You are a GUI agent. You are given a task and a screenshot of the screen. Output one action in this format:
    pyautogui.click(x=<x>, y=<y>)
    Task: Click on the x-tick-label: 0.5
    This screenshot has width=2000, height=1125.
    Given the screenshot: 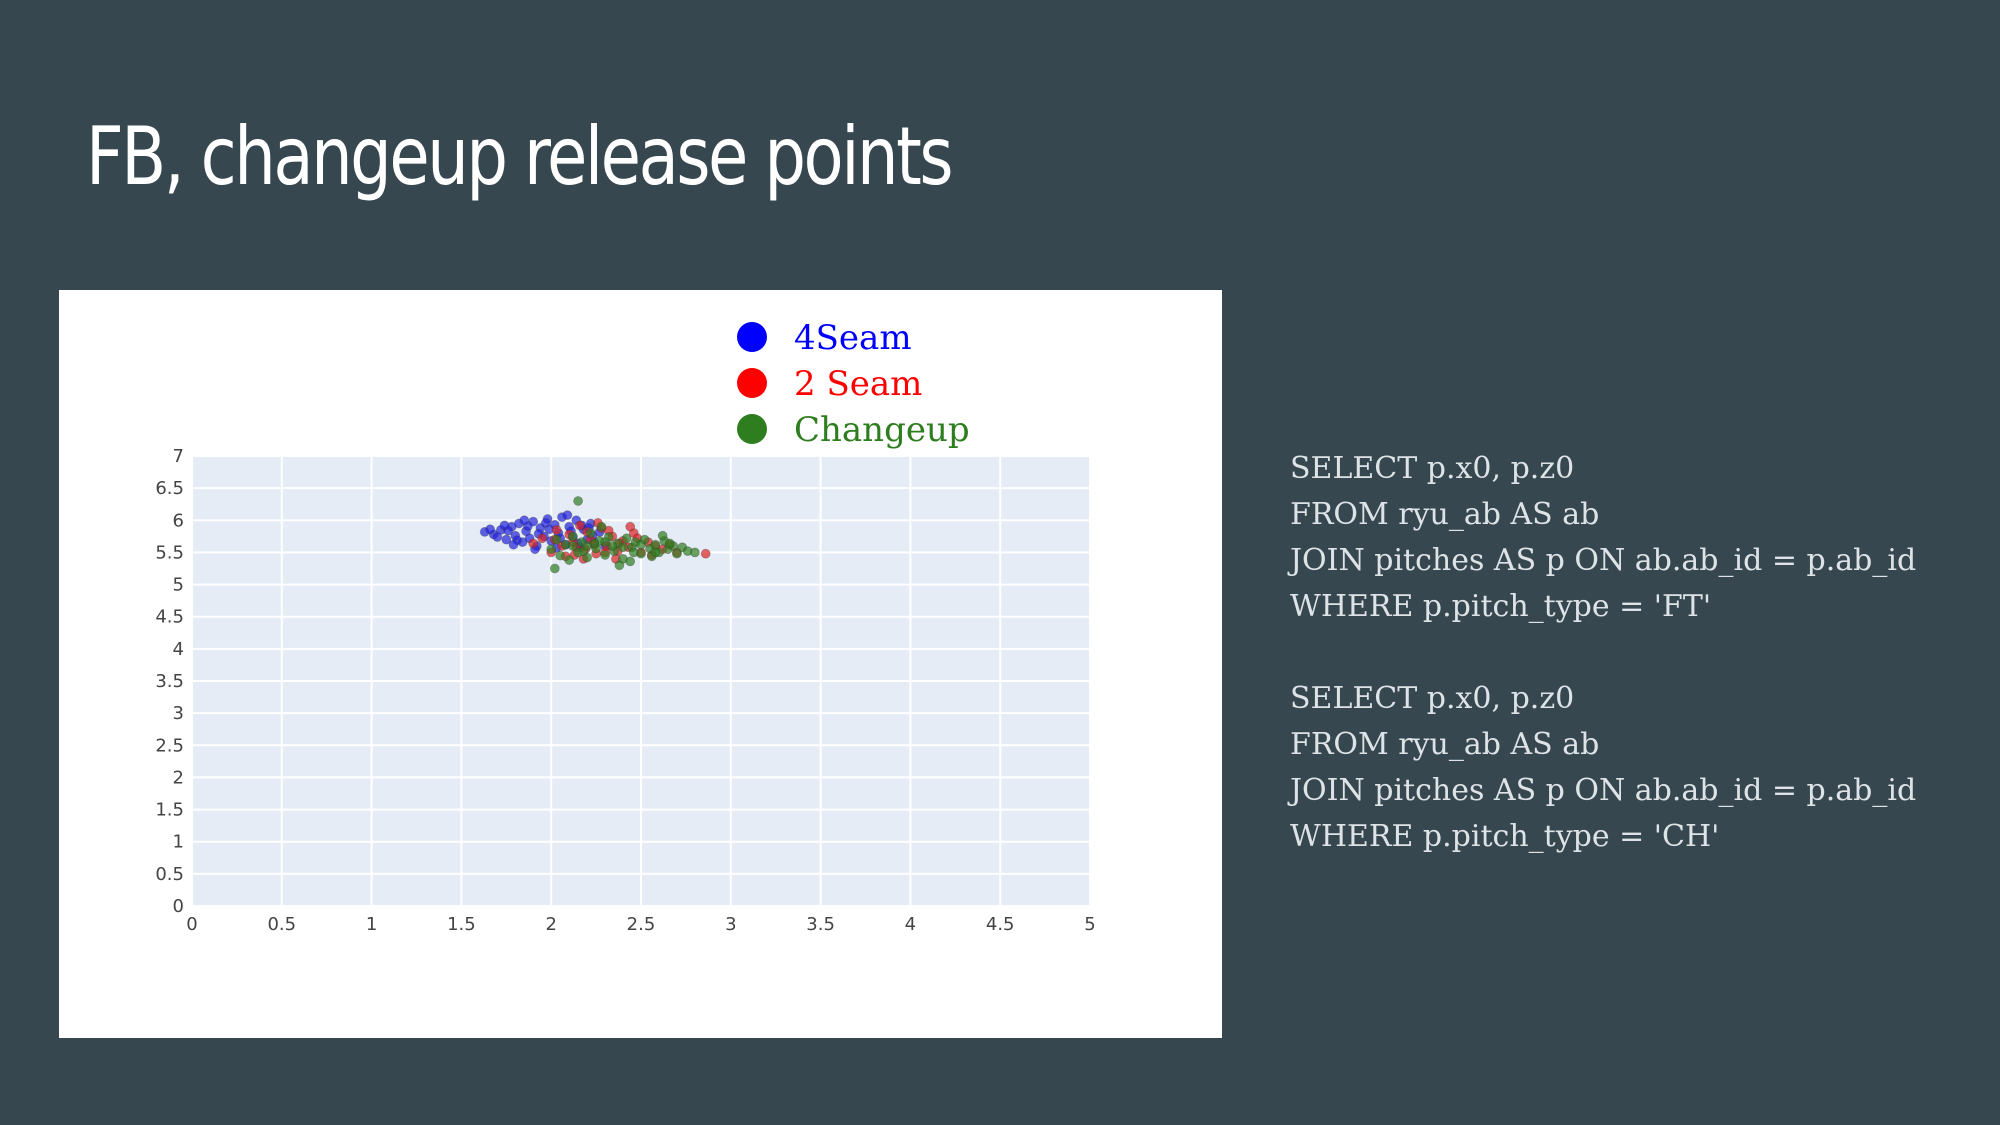 What is the action you would take?
    pyautogui.click(x=281, y=924)
    